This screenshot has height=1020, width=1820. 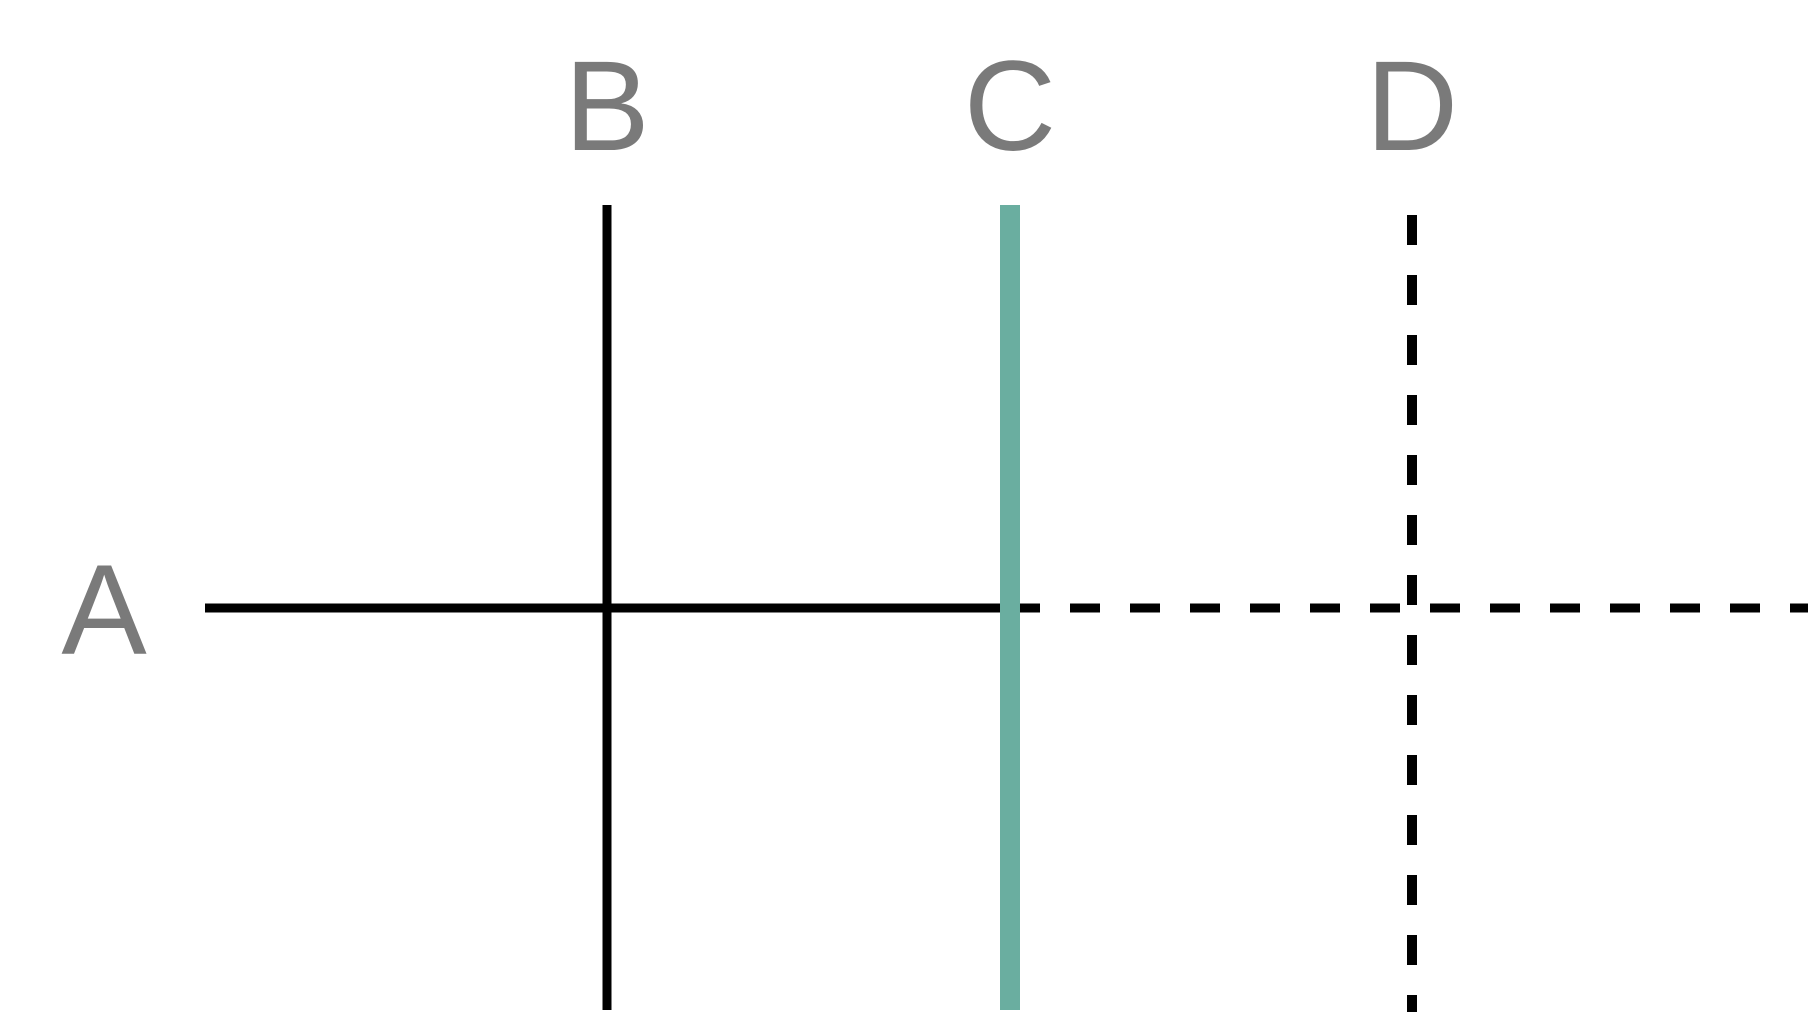 What do you see at coordinates (1412, 106) in the screenshot?
I see `label-d: D` at bounding box center [1412, 106].